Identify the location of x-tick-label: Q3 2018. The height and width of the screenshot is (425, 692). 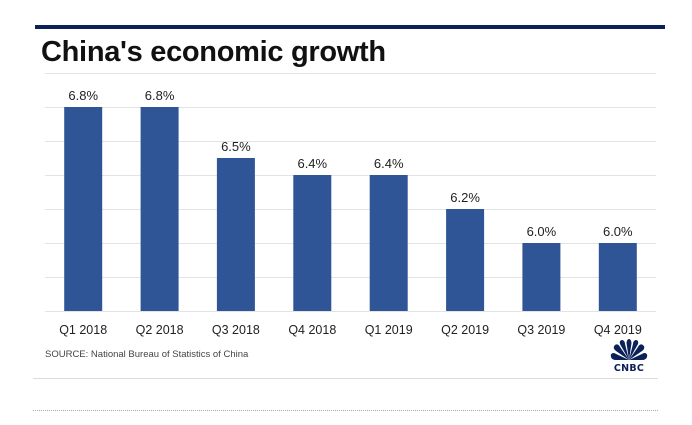
(236, 330).